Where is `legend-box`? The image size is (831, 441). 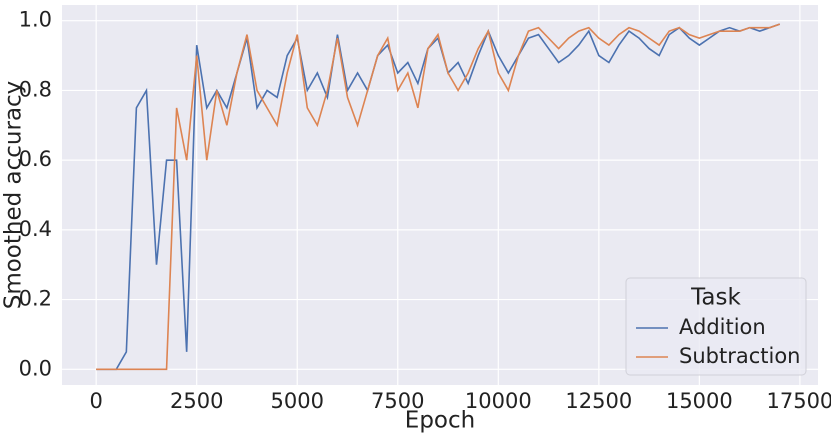
legend-box is located at coordinates (716, 326).